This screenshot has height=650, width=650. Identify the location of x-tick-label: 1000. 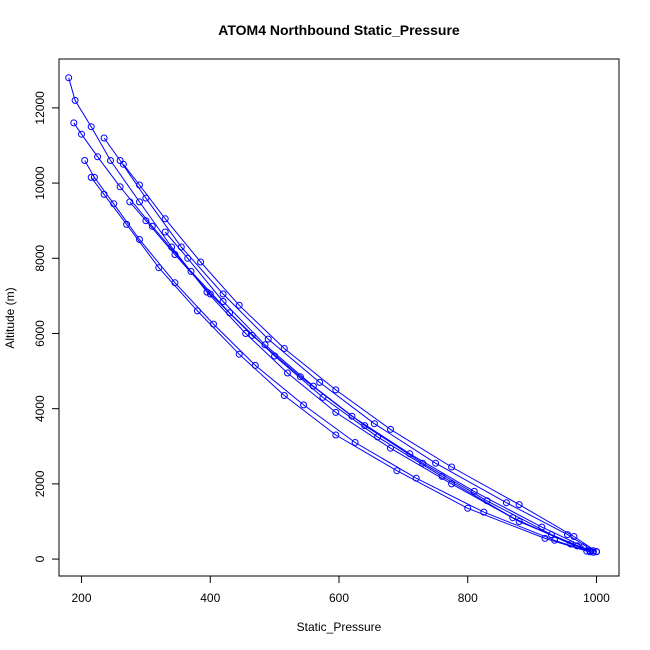
(596, 598).